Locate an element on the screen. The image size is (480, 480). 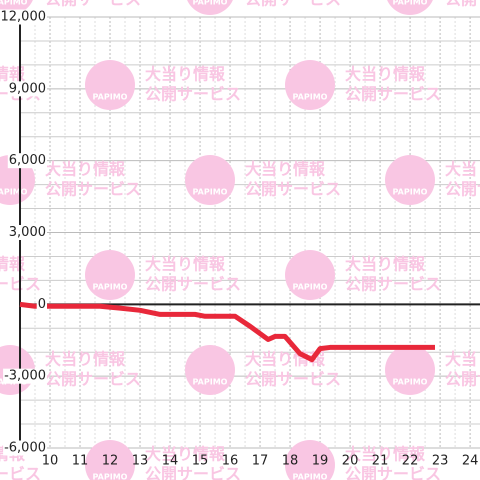
x-tick-label: 24 is located at coordinates (470, 461).